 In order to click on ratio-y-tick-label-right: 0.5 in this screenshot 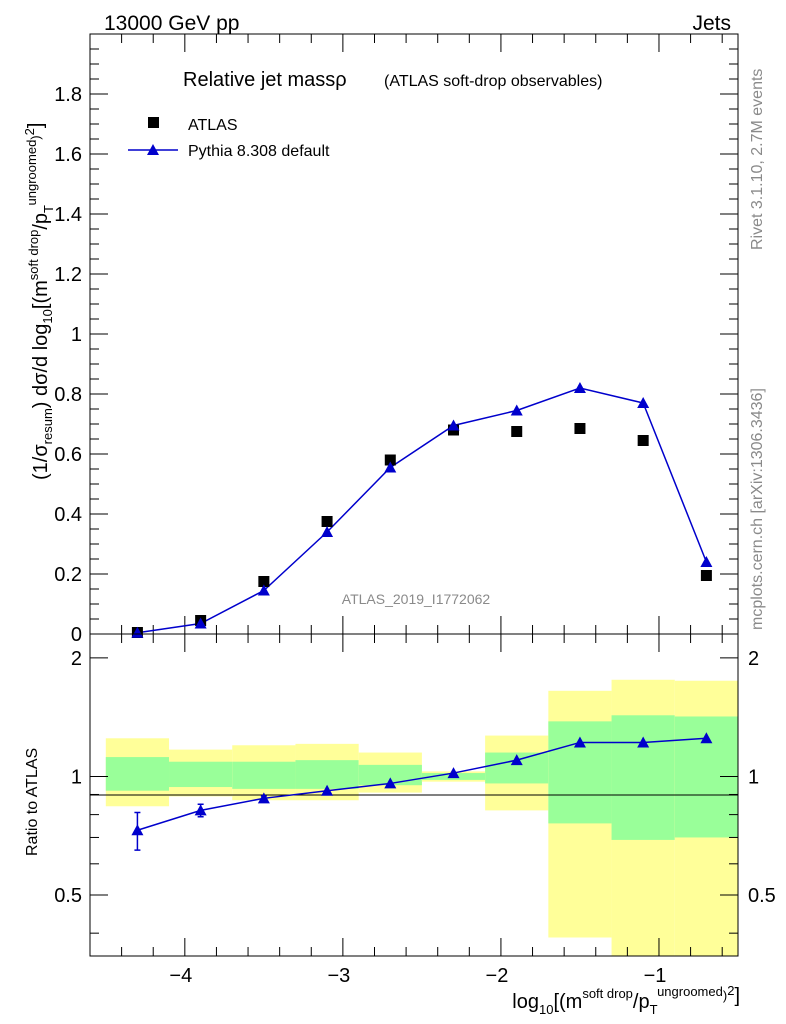, I will do `click(762, 896)`.